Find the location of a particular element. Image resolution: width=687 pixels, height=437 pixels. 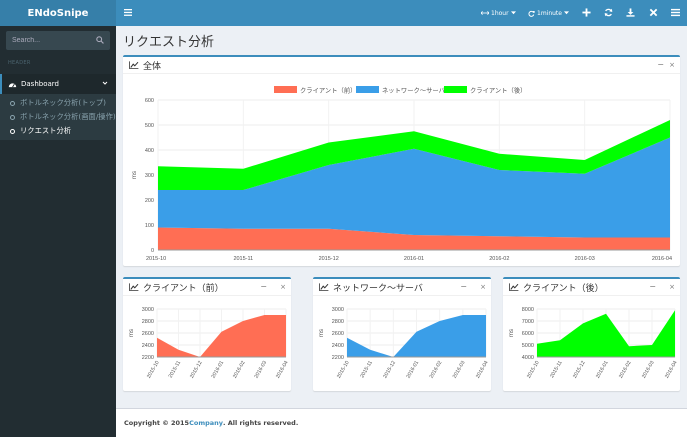

sidebar-item-bottleneck-top: ボトルネック分析(トップ) is located at coordinates (58, 103).